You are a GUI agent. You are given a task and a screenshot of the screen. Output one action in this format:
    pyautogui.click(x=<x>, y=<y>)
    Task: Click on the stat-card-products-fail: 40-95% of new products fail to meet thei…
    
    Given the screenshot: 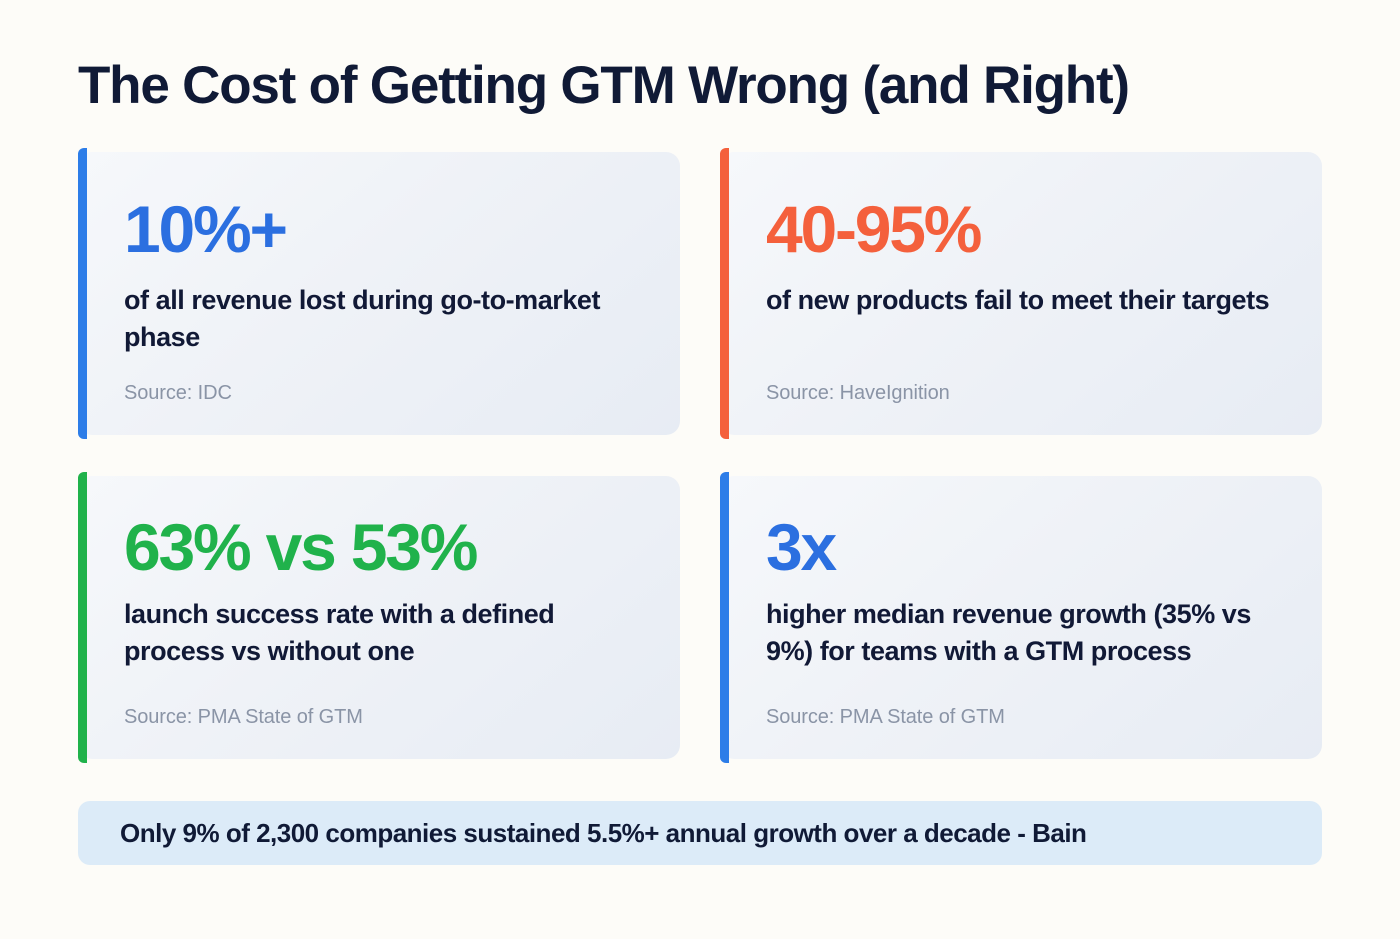 What is the action you would take?
    pyautogui.click(x=1021, y=294)
    